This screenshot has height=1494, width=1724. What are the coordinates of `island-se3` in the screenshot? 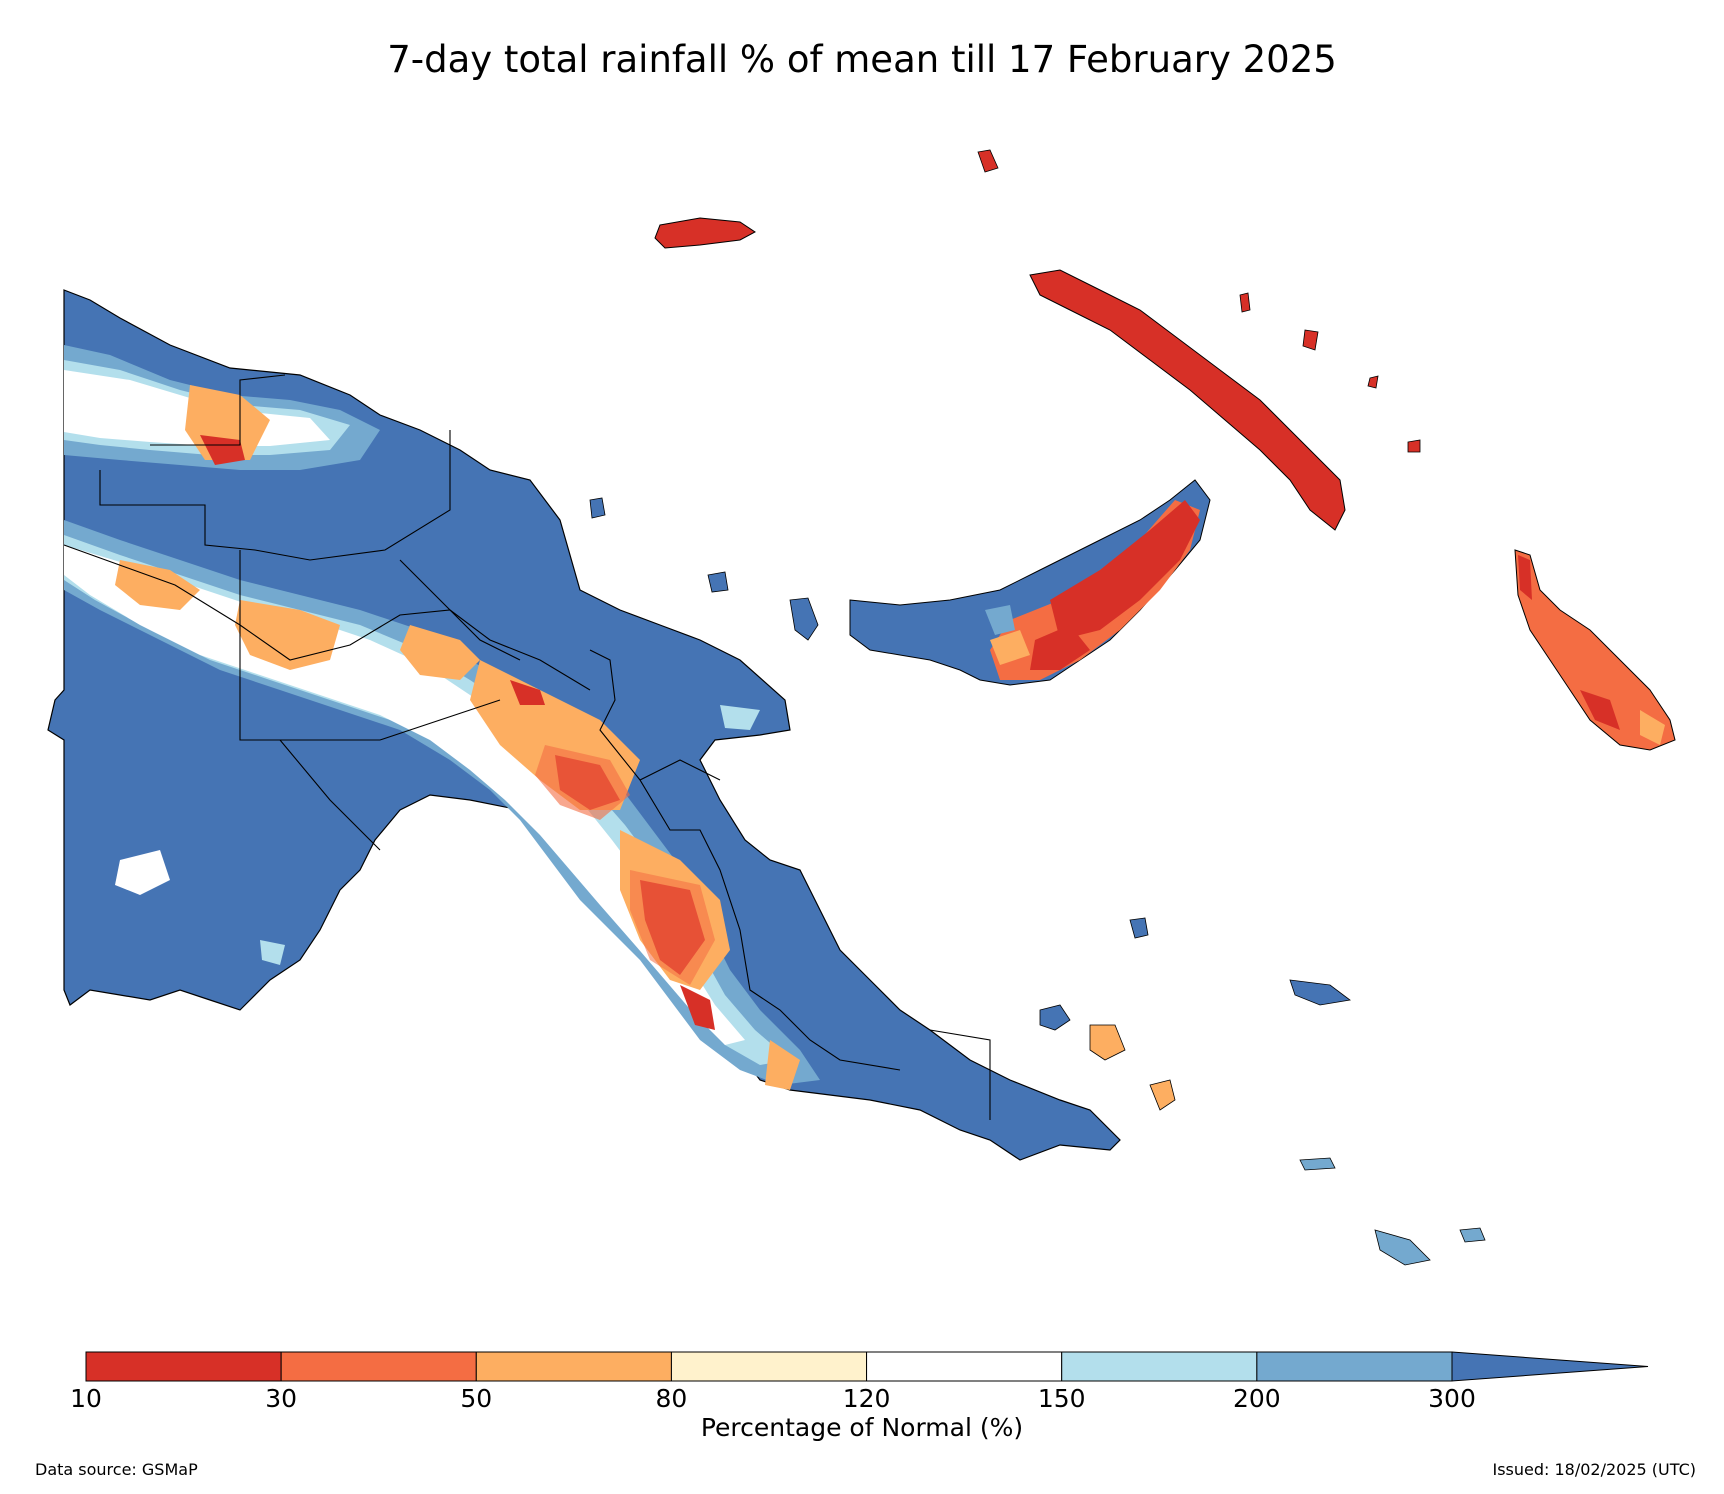 It's located at (1162, 1095).